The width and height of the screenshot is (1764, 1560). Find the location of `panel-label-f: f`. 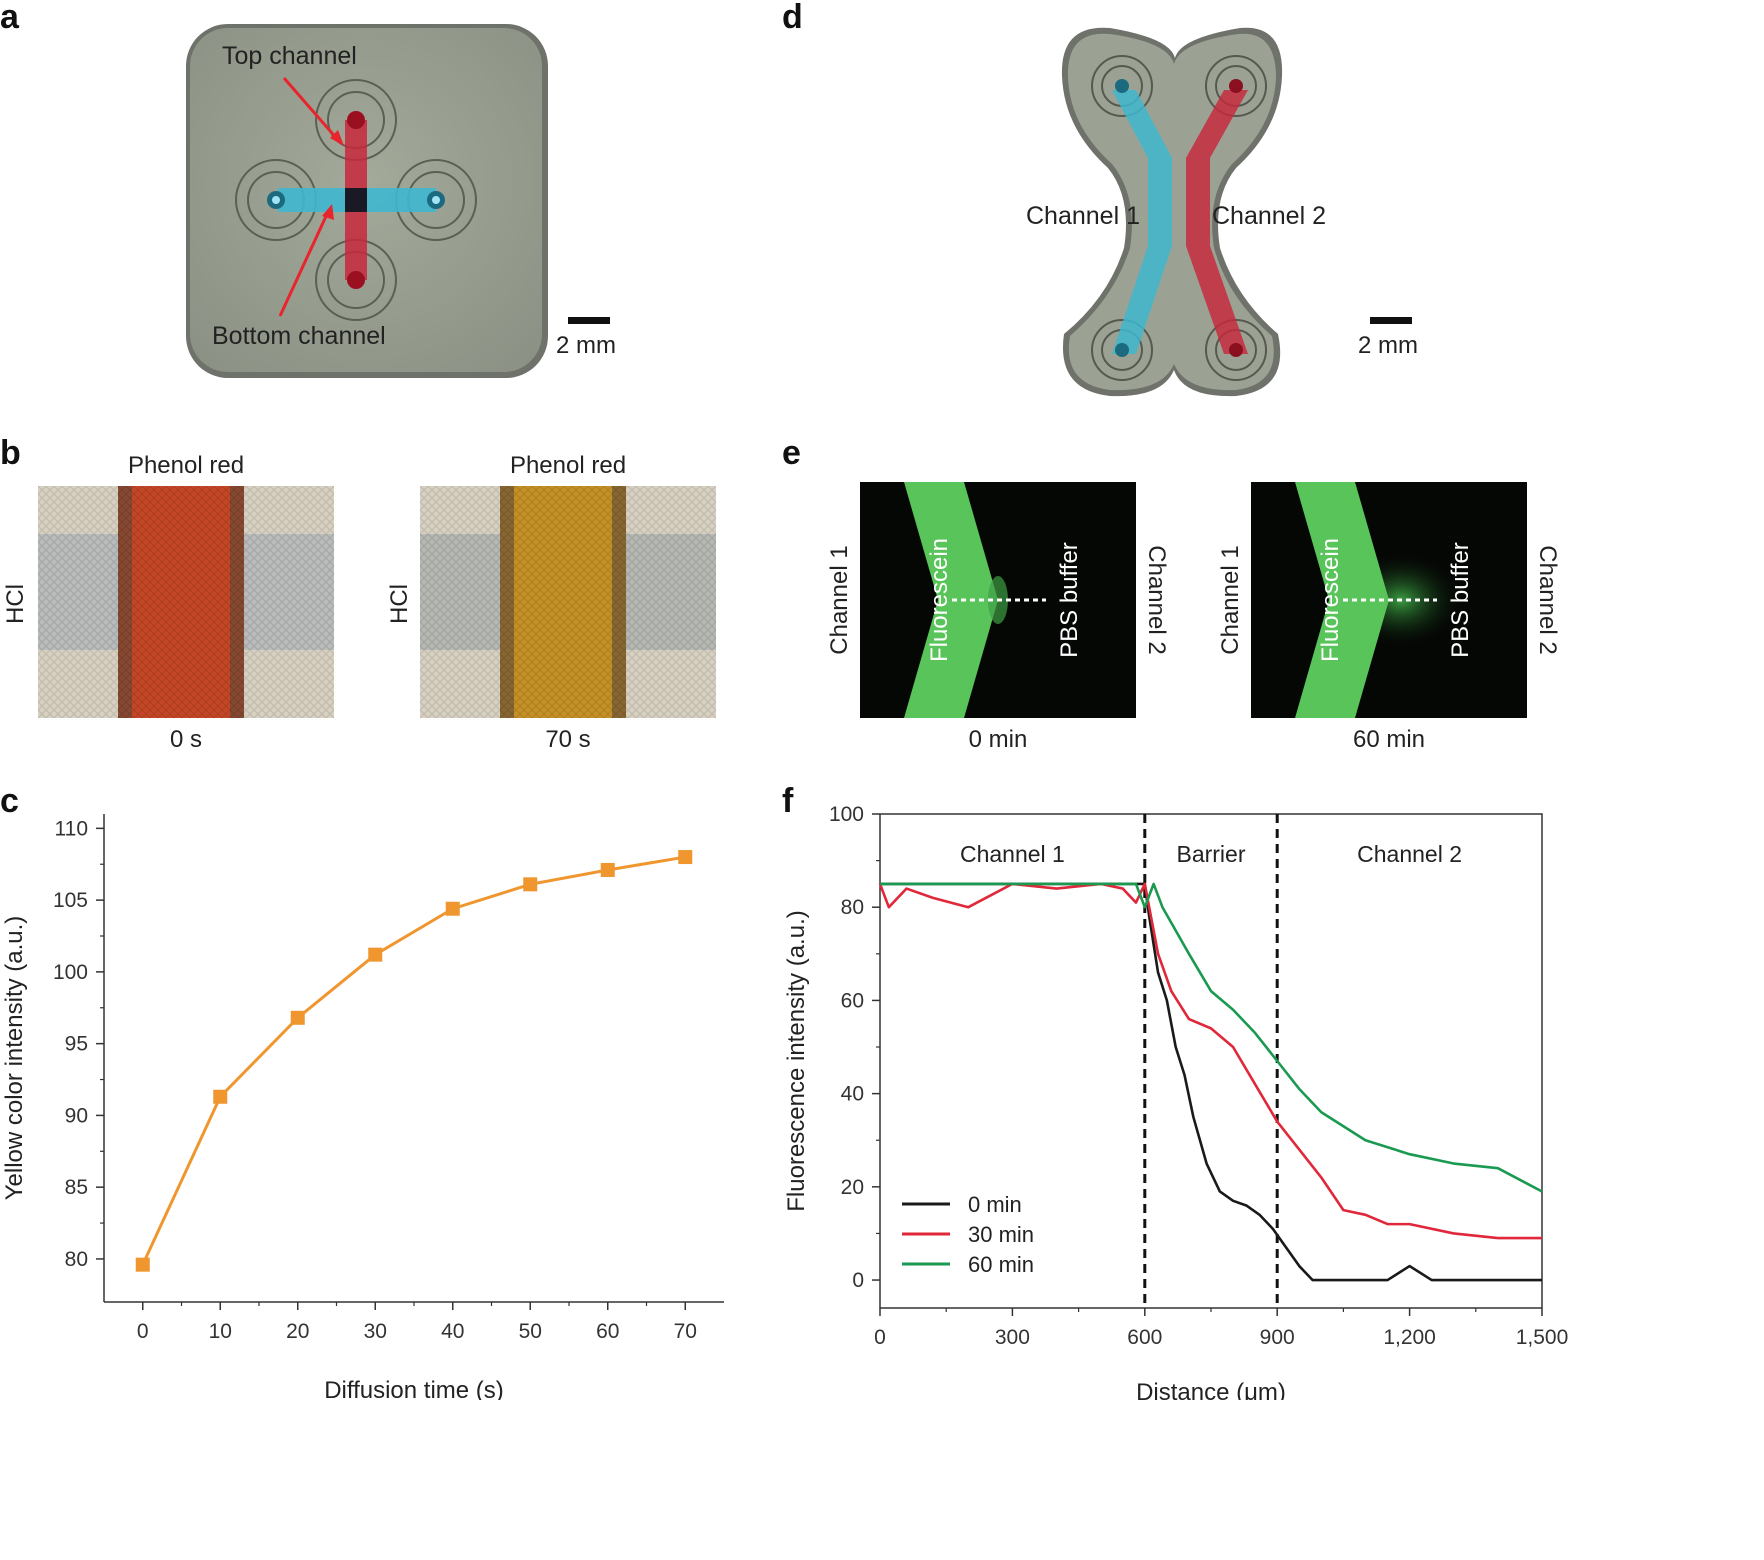

panel-label-f: f is located at coordinates (788, 801).